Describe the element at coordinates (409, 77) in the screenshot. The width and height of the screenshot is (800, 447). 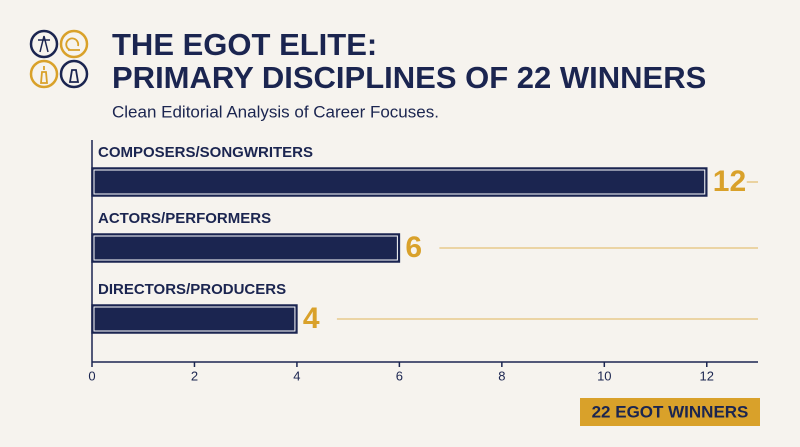
I see `chart-title: PRIMARY DISCIPLINES OF 22 WINNERS` at that location.